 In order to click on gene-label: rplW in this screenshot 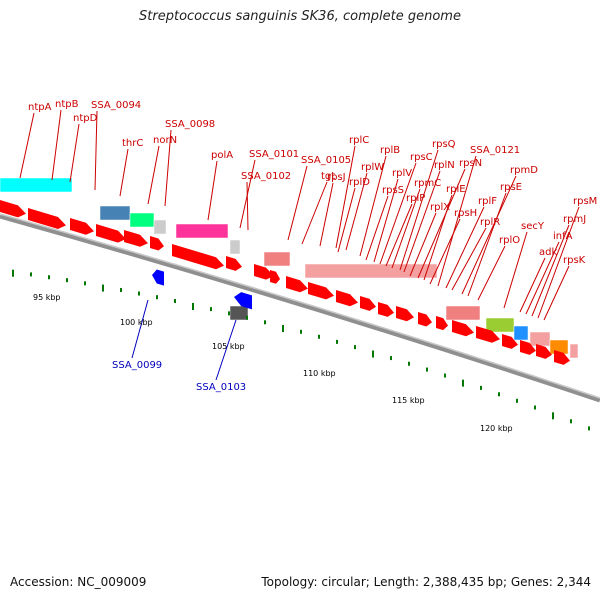, I will do `click(372, 167)`.